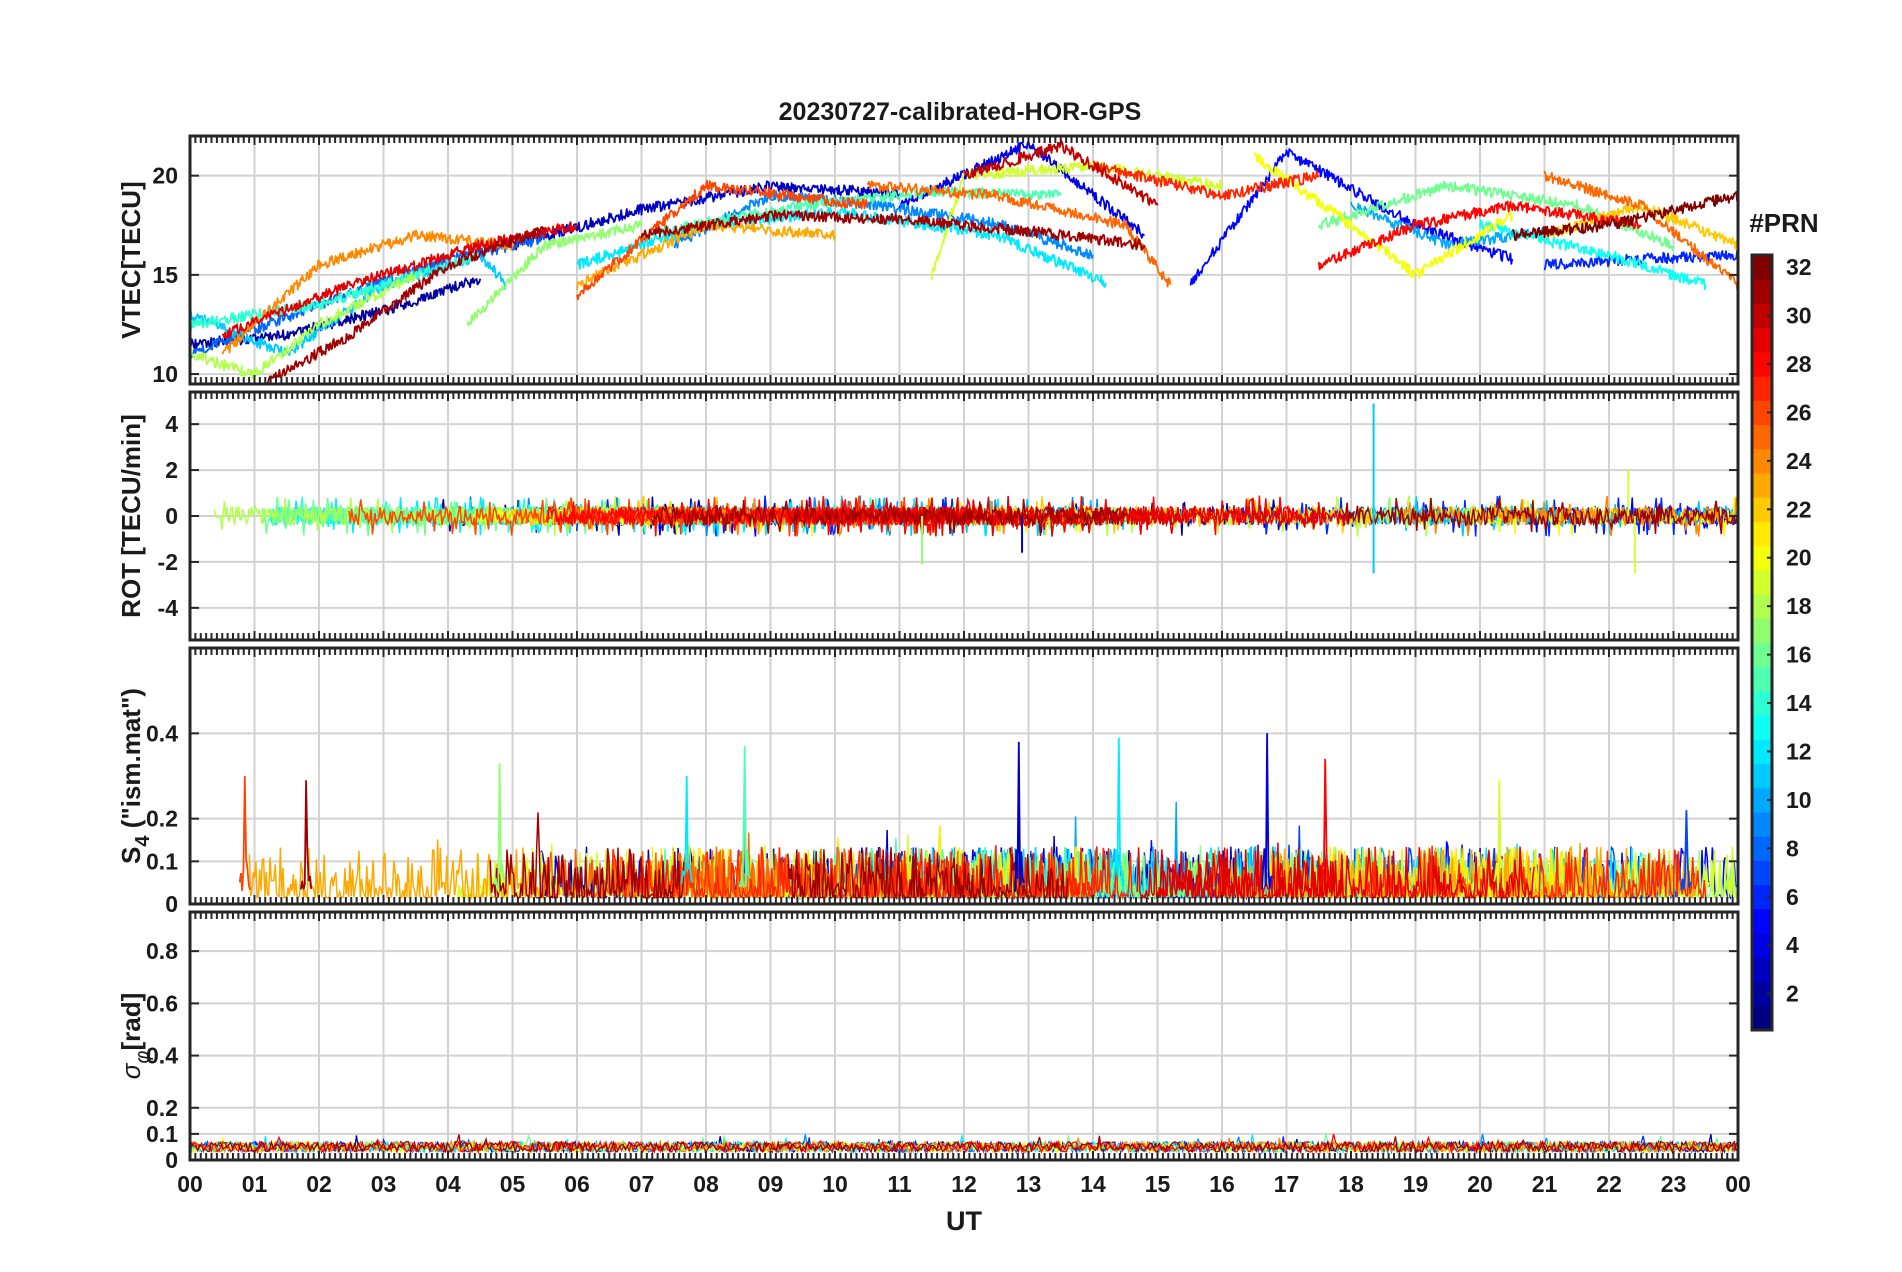 The height and width of the screenshot is (1272, 1902). Describe the element at coordinates (577, 1184) in the screenshot. I see `x-tick-label: 06` at that location.